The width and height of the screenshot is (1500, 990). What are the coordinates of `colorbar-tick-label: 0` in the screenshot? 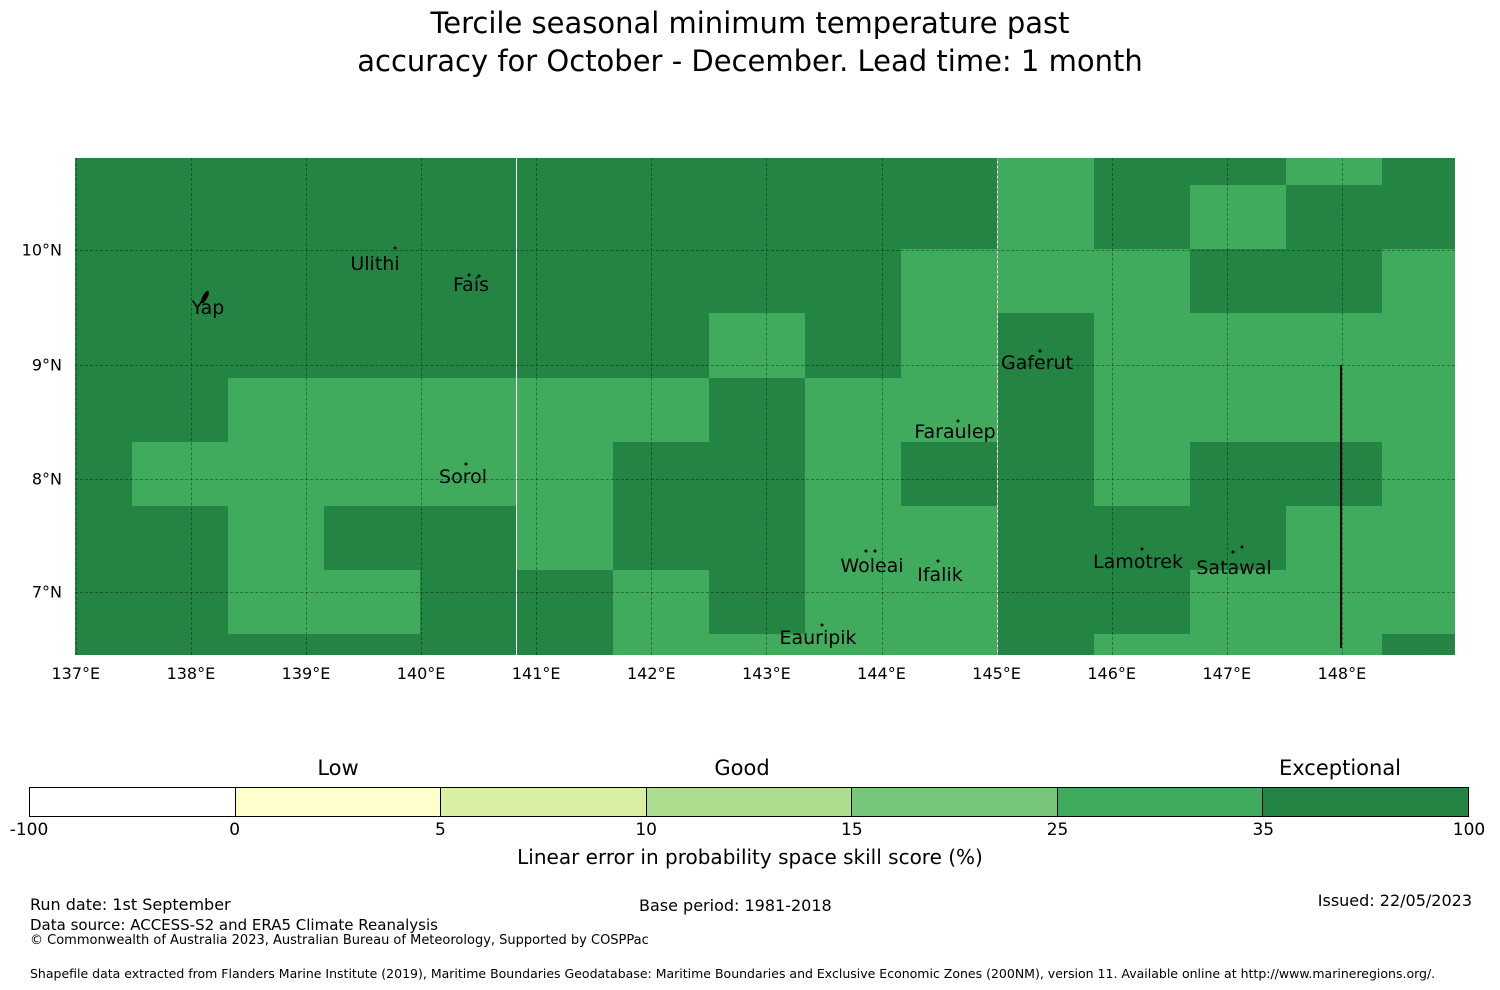 It's located at (235, 830).